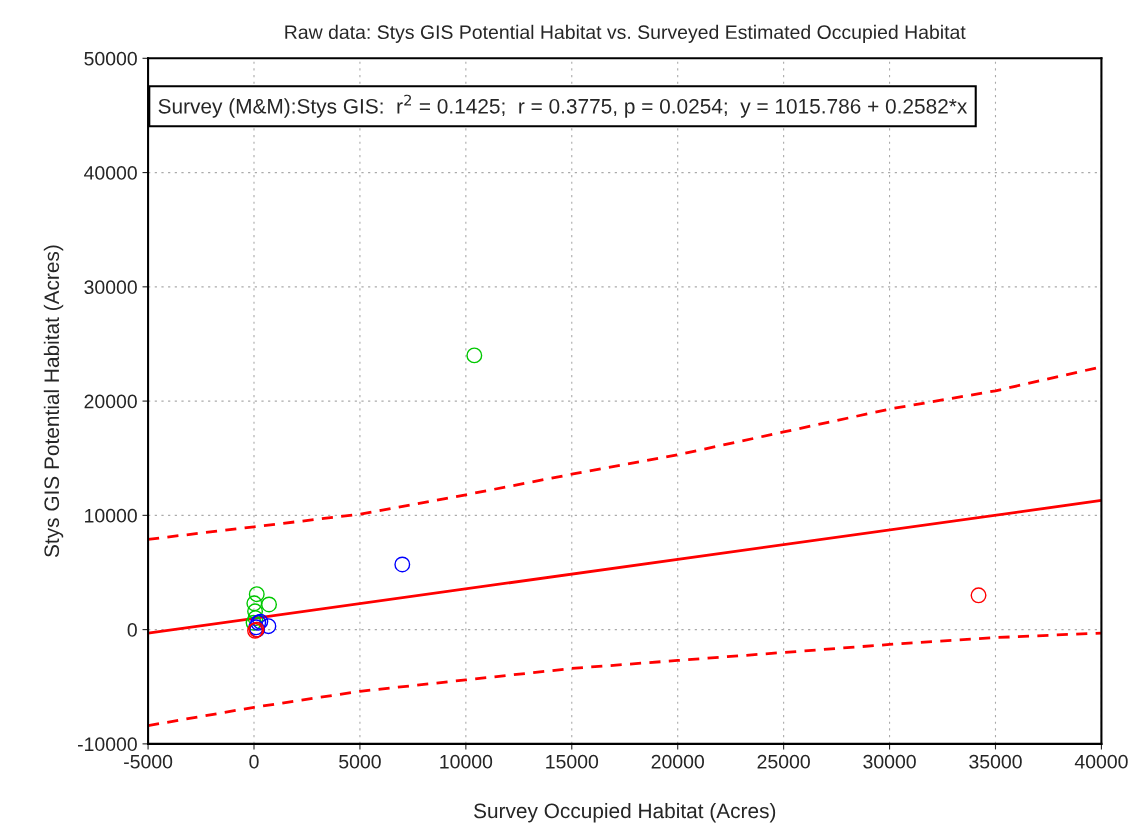 The width and height of the screenshot is (1139, 833). Describe the element at coordinates (132, 630) in the screenshot. I see `y-tick-label: 0` at that location.